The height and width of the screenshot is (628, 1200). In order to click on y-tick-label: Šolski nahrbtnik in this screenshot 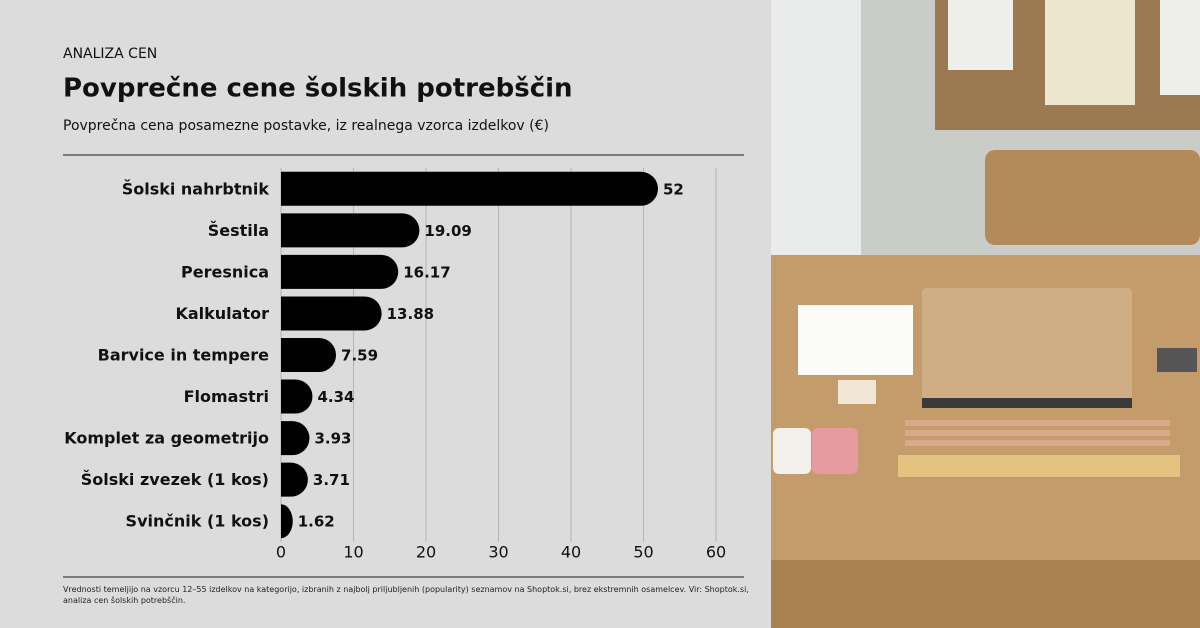, I will do `click(196, 188)`.